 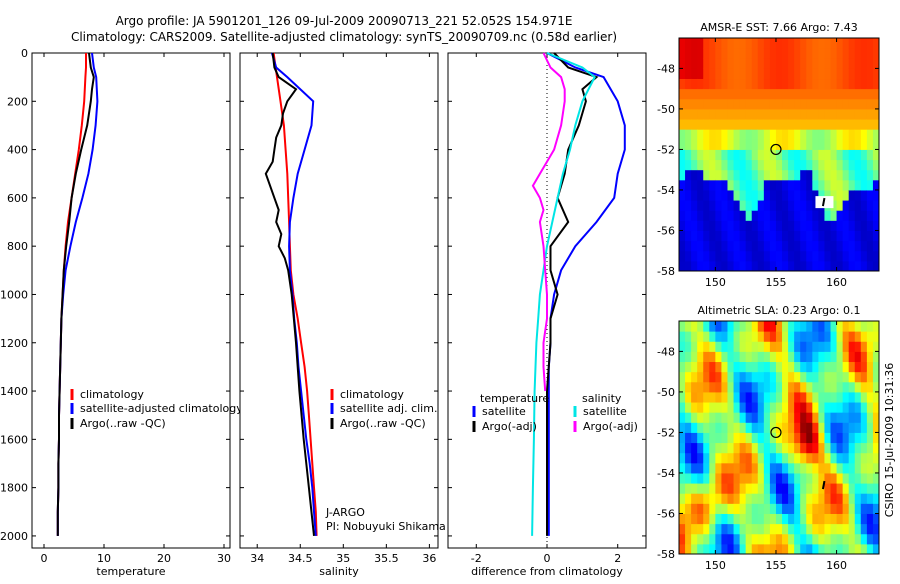 What do you see at coordinates (17, 101) in the screenshot?
I see `y-tick-label: 200` at bounding box center [17, 101].